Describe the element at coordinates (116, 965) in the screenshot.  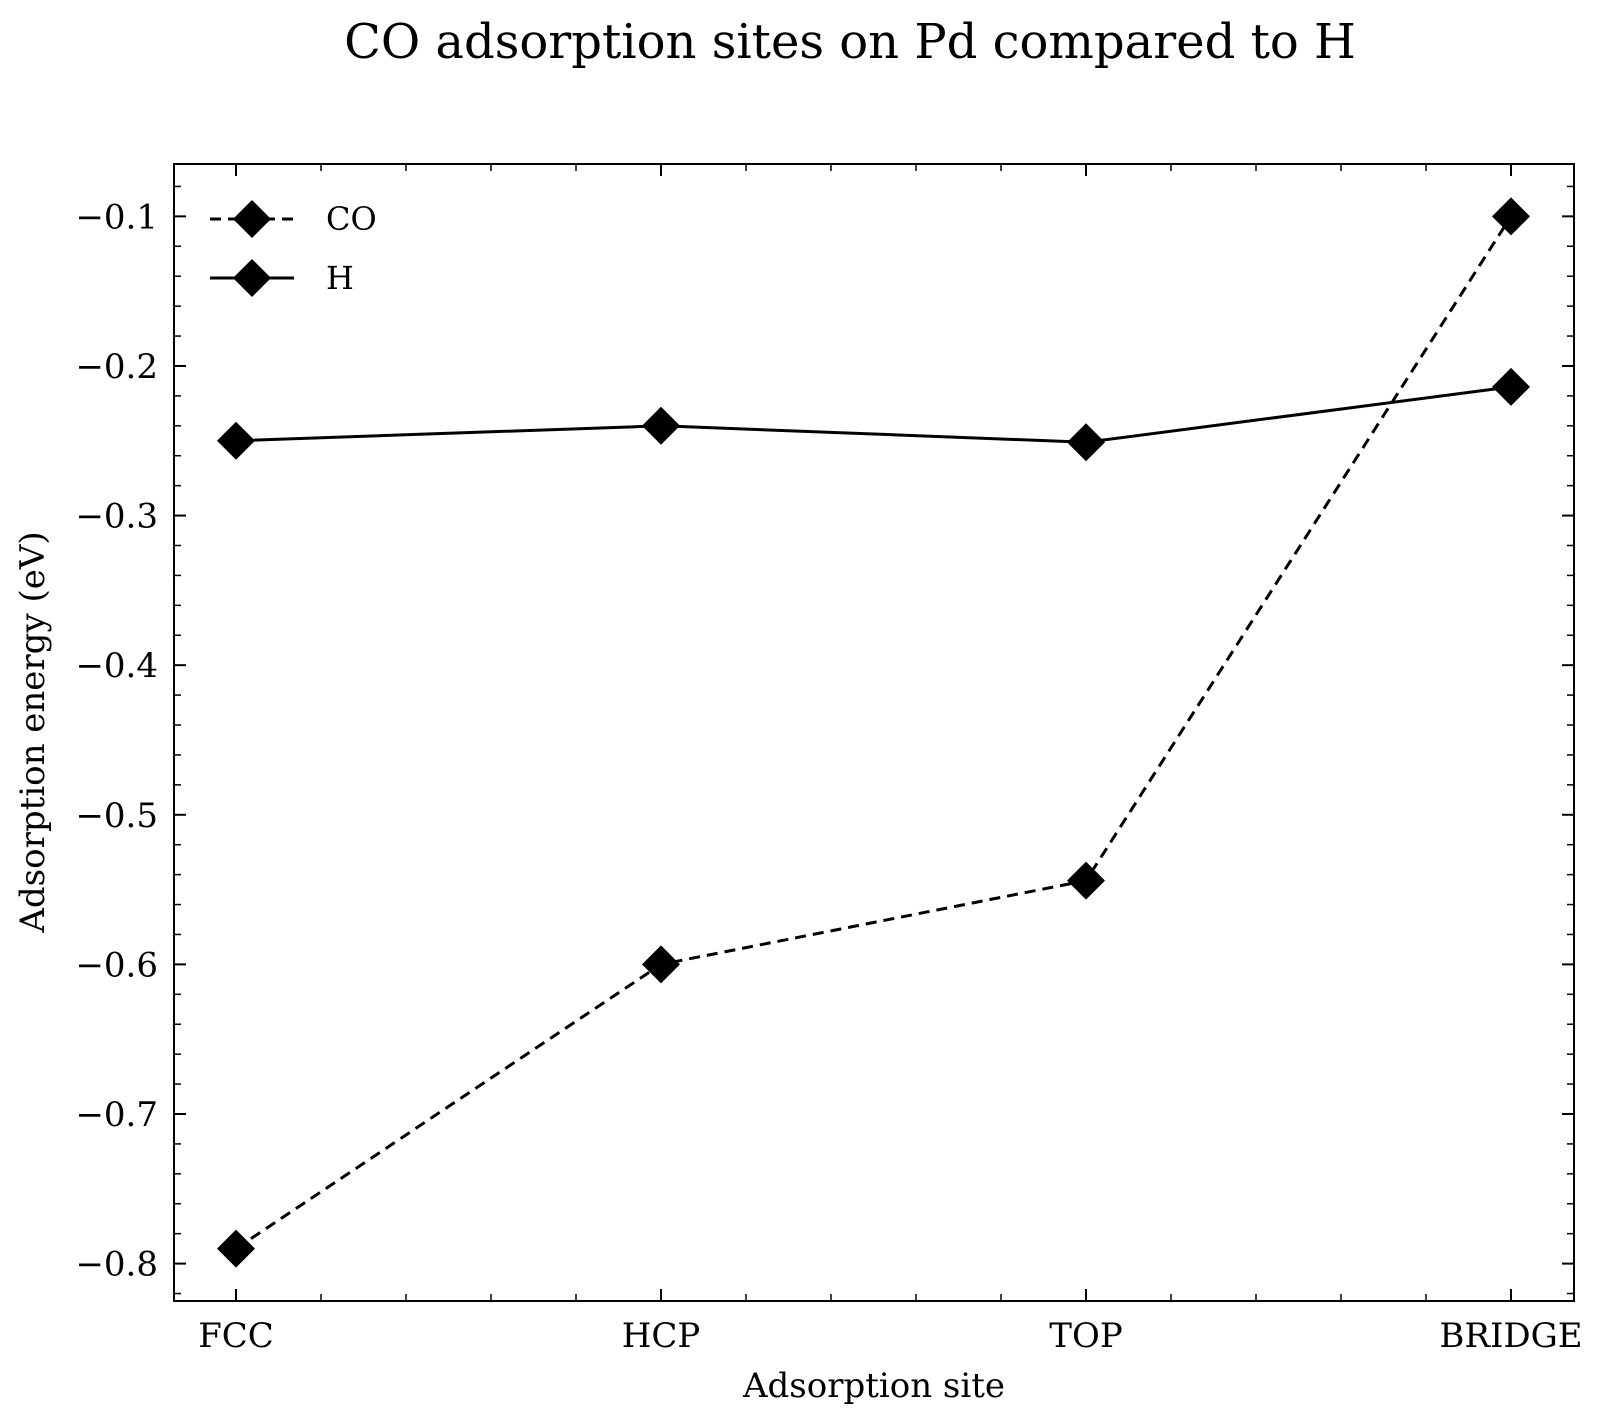
I see `y-tick-label: −0.6` at that location.